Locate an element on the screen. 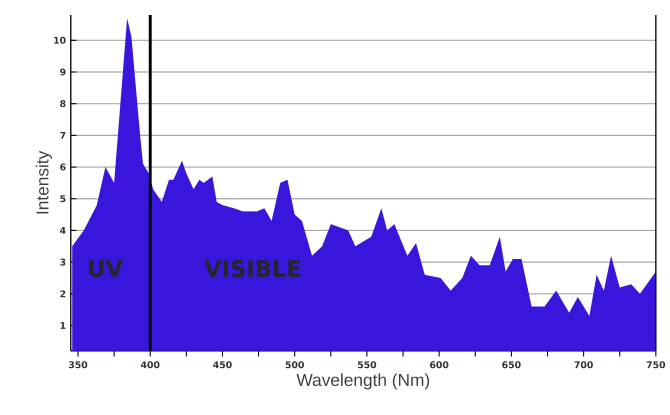 The width and height of the screenshot is (670, 415). x-tick-label: 500 is located at coordinates (295, 364).